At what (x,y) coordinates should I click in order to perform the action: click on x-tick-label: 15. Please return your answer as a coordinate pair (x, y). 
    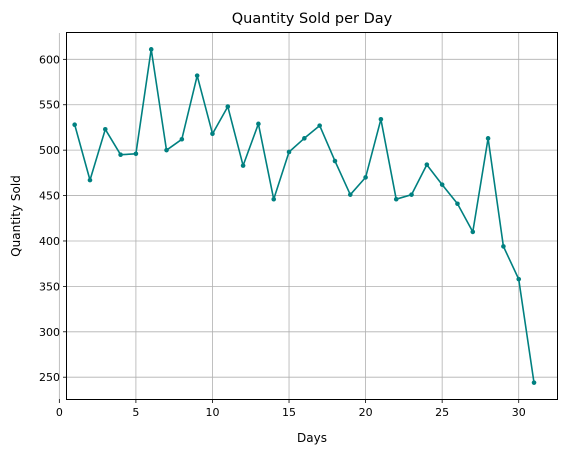
    Looking at the image, I should click on (289, 412).